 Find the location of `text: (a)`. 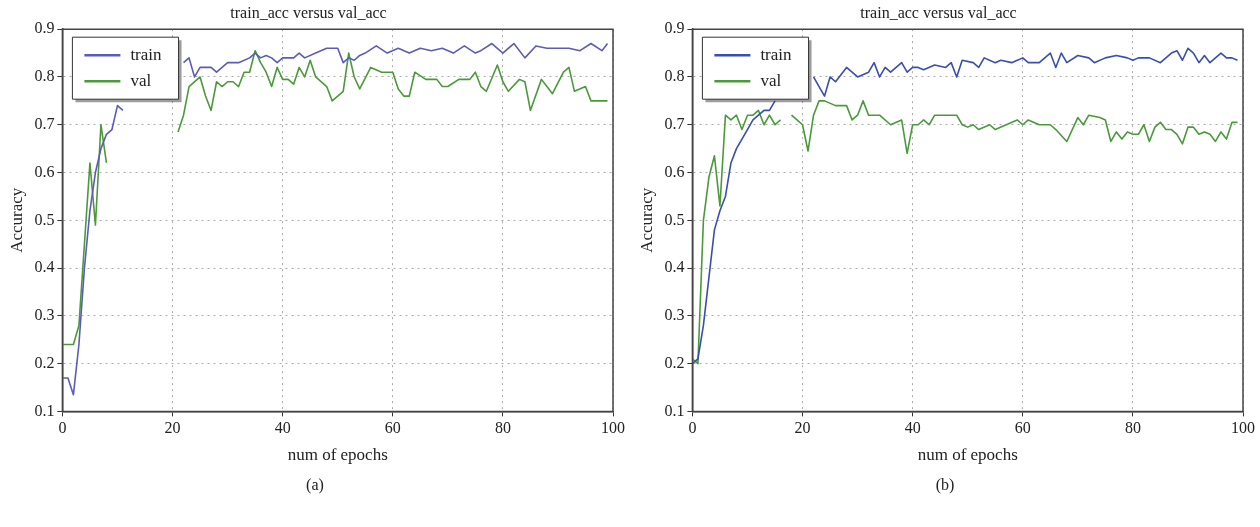

text: (a) is located at coordinates (315, 485).